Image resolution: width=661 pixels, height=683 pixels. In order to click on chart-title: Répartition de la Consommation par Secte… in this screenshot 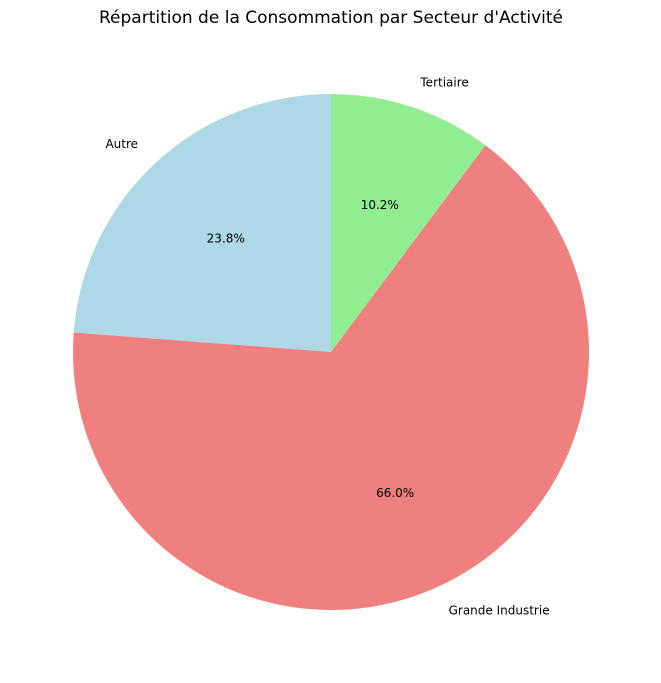, I will do `click(331, 18)`.